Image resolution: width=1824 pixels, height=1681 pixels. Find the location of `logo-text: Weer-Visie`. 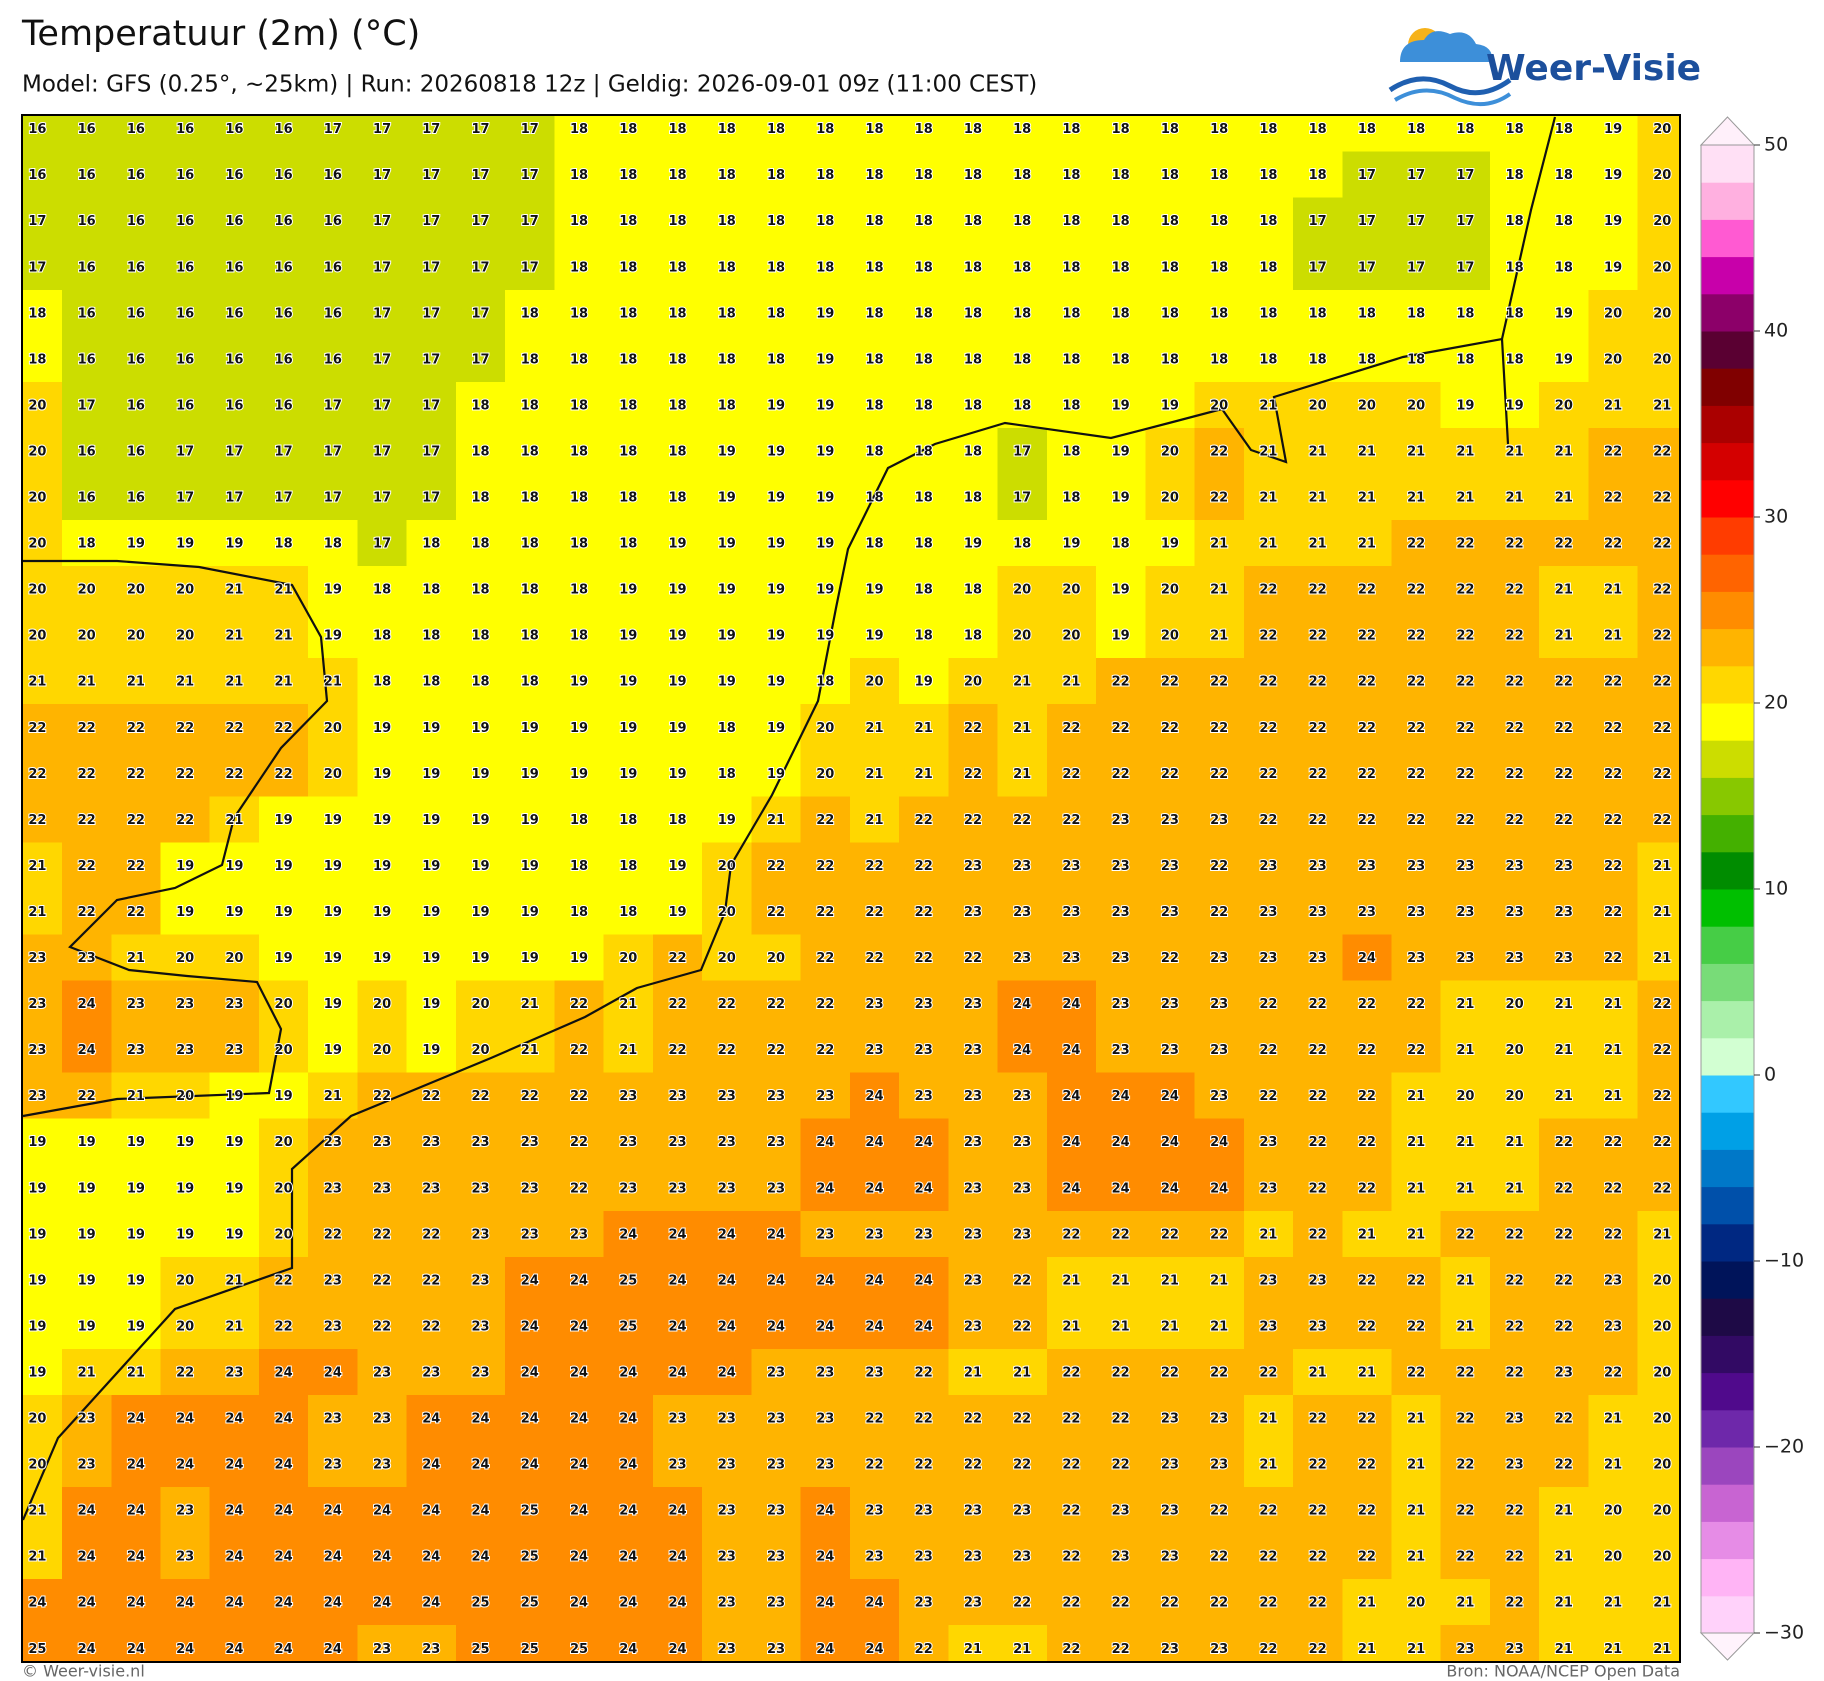

logo-text: Weer-Visie is located at coordinates (1593, 68).